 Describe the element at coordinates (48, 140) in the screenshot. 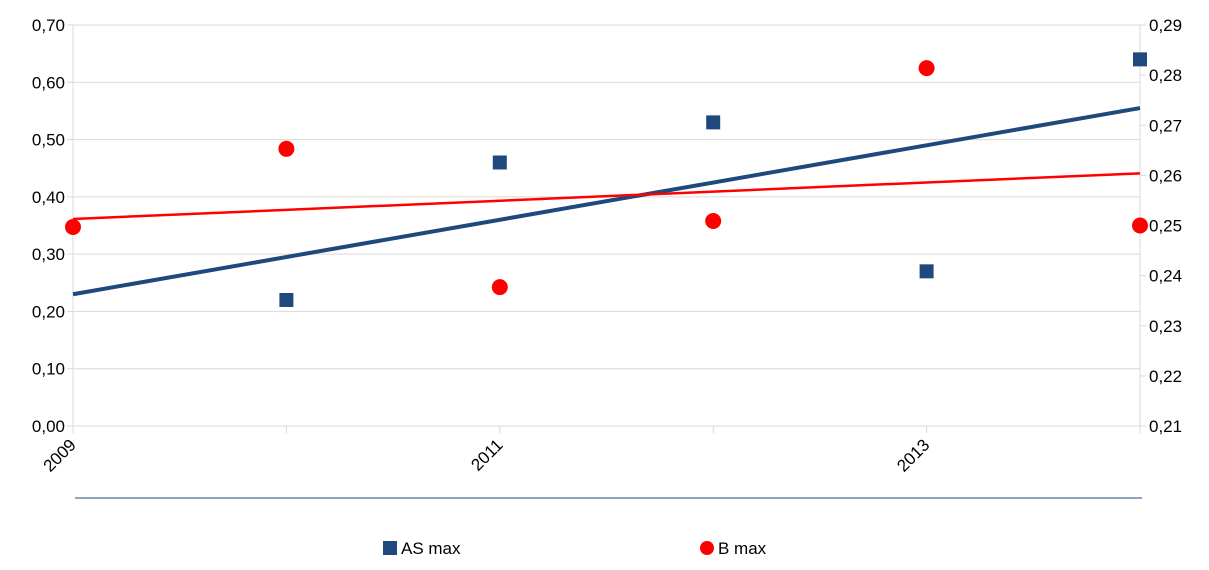

I see `y-left-tick-label: 0,50` at that location.